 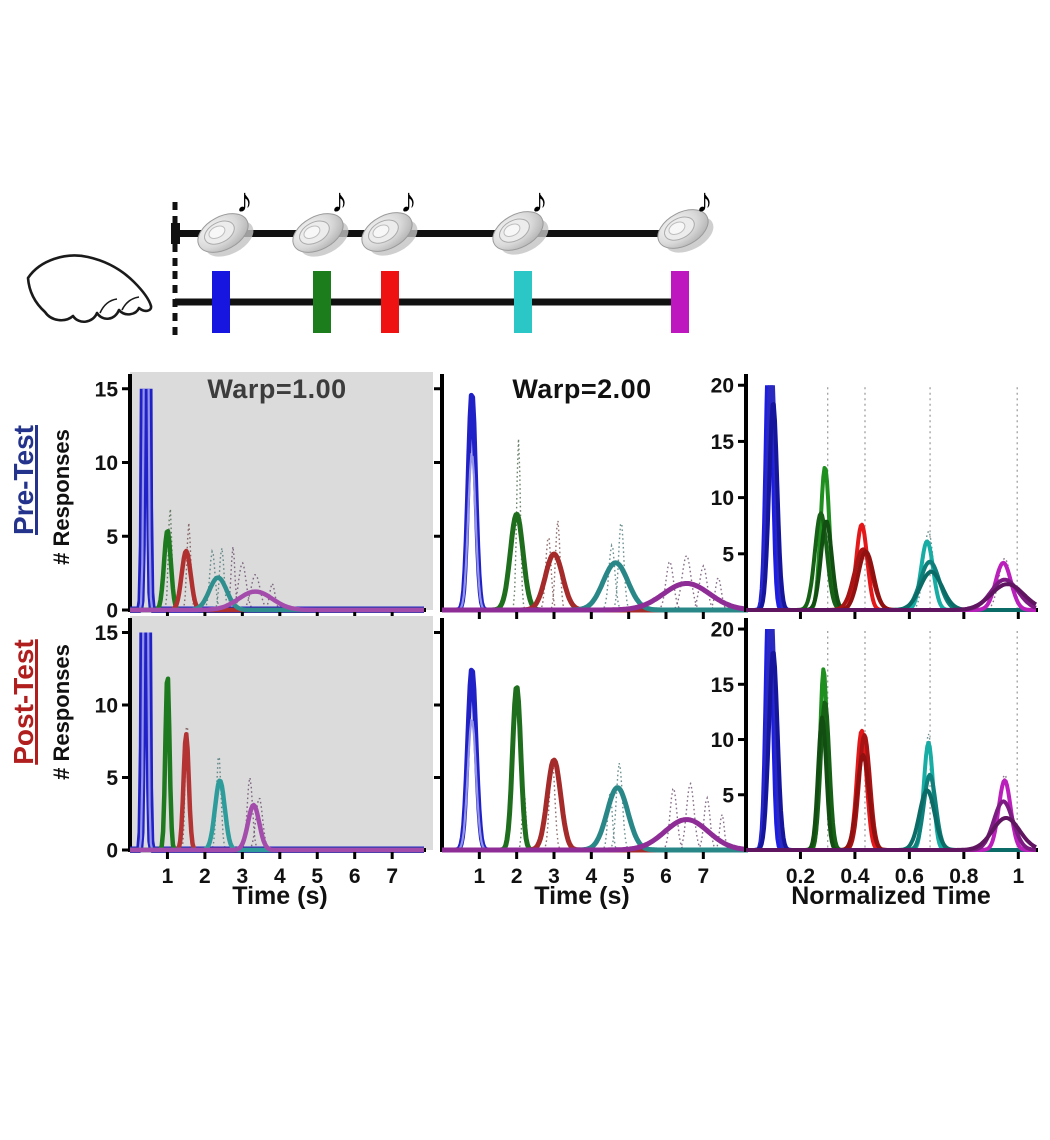 I want to click on speaker-row: ♪ ♪ ♪ ♪ ♪, so click(x=455, y=219).